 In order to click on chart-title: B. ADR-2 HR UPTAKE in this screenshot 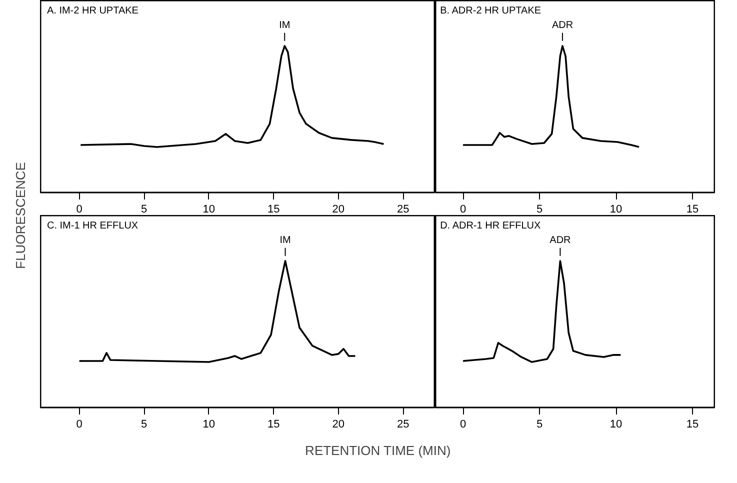, I will do `click(491, 11)`.